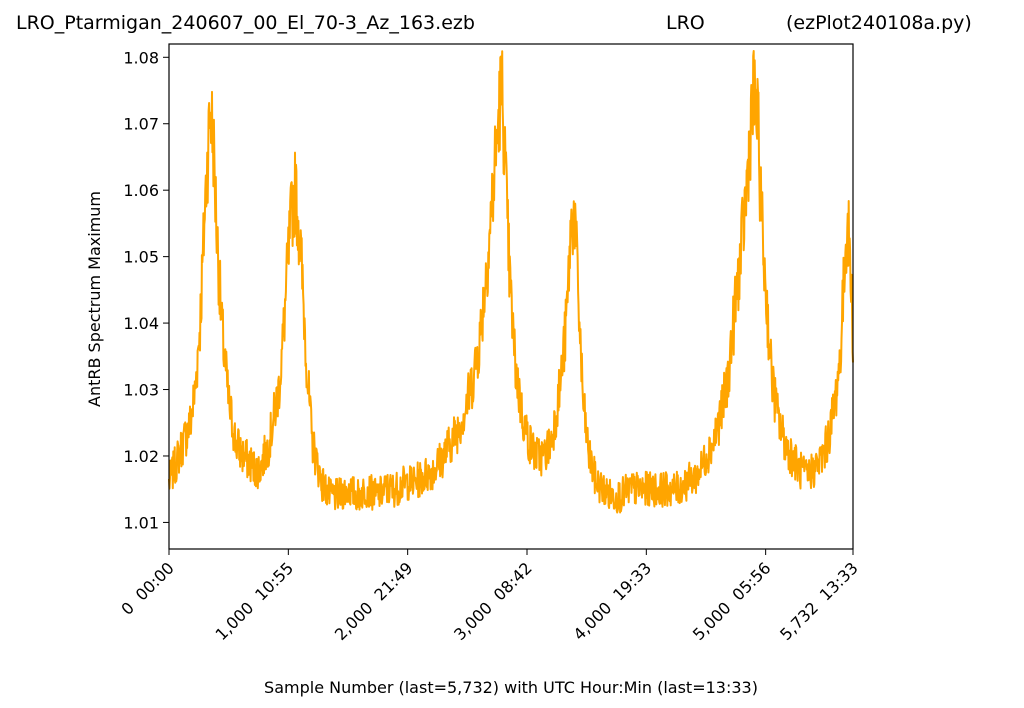 Image resolution: width=1024 pixels, height=708 pixels. What do you see at coordinates (141, 456) in the screenshot?
I see `y-tick-label: 1.02` at bounding box center [141, 456].